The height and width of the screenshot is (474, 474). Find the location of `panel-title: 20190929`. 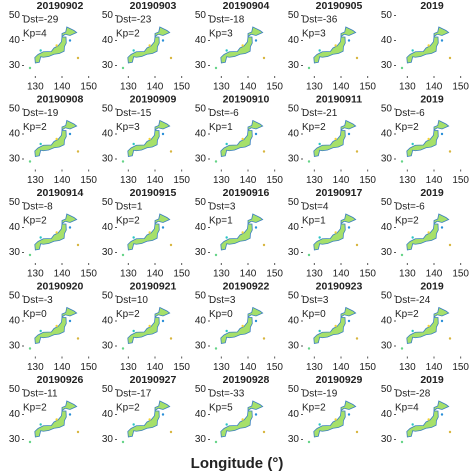

panel-title: 20190929 is located at coordinates (339, 380).